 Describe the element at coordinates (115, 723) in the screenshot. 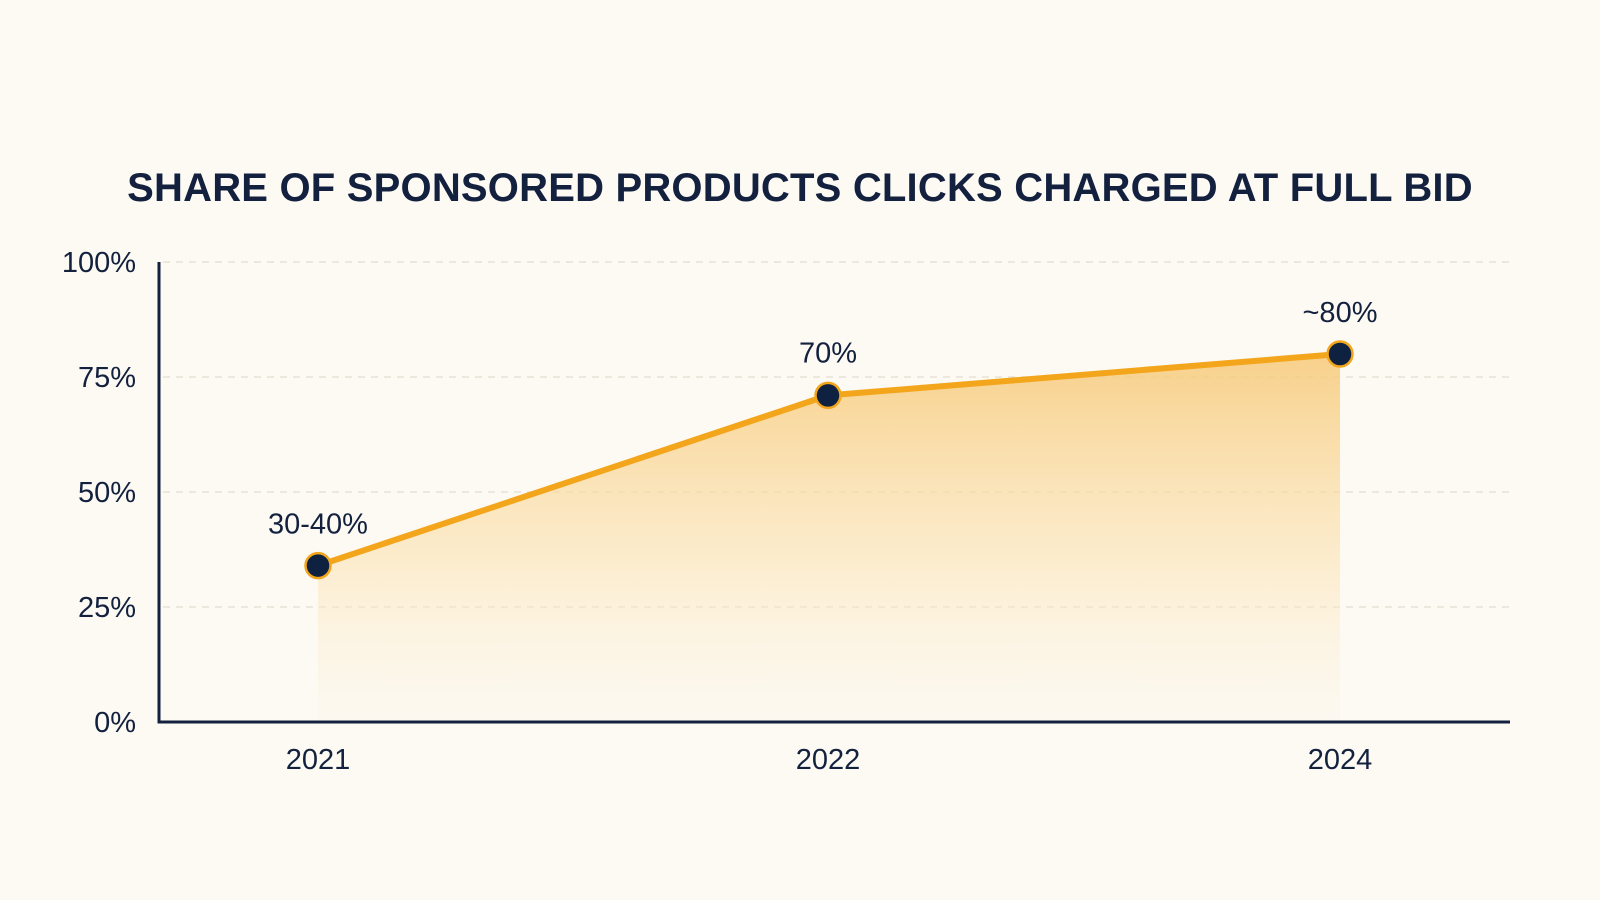

I see `y-tick-label-0-percent: 0%` at that location.